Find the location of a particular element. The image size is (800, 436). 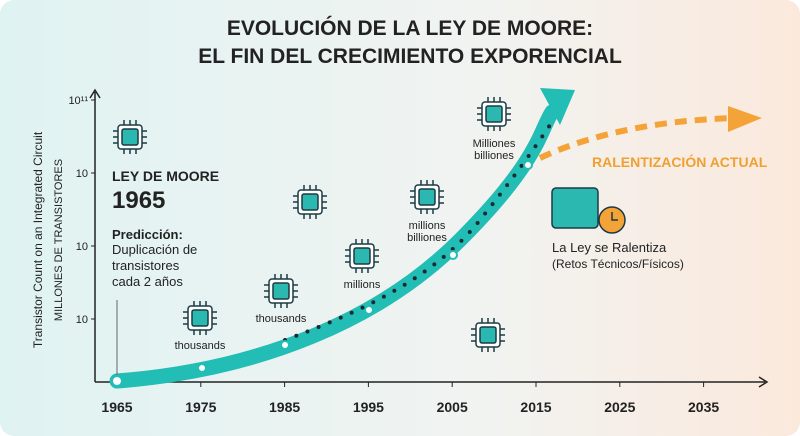

moore-title: LEY DE MOORE is located at coordinates (165, 176).